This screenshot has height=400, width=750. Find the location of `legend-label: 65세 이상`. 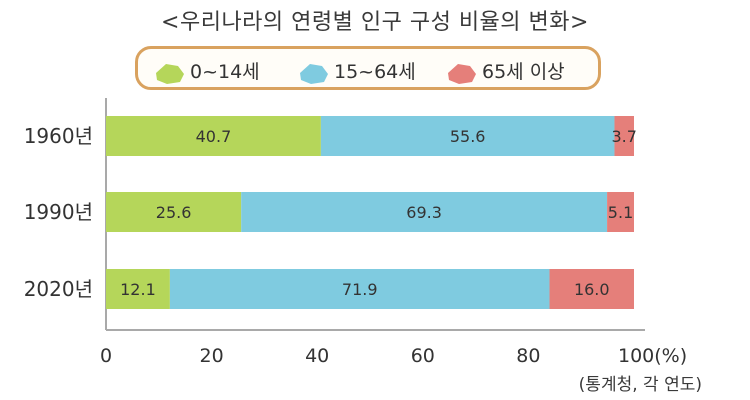

legend-label: 65세 이상 is located at coordinates (523, 72).